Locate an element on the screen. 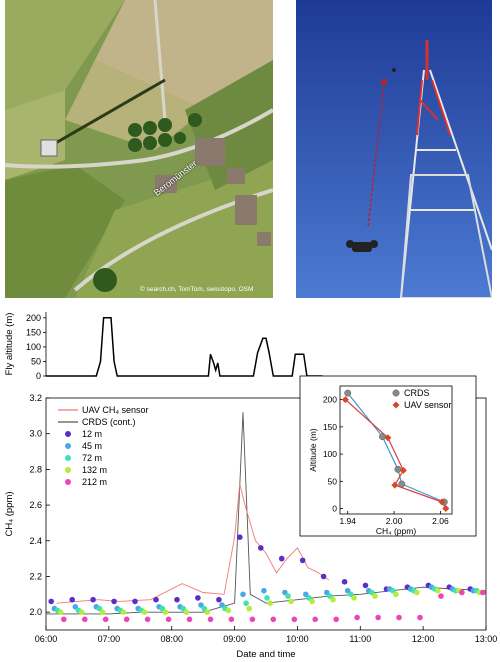  inset-x-tick-label: 1.94 is located at coordinates (347, 521).